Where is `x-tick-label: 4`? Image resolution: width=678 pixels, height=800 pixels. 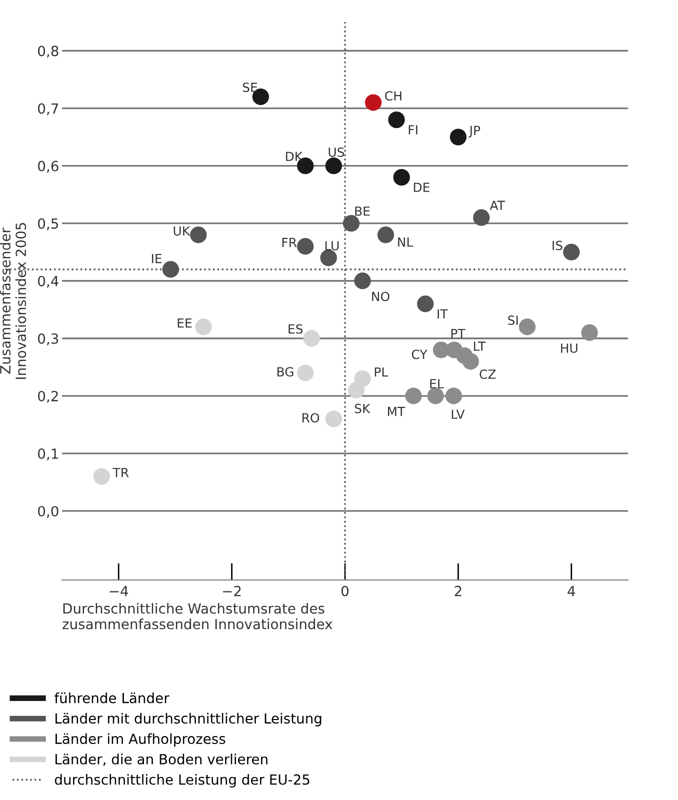 x-tick-label: 4 is located at coordinates (572, 591).